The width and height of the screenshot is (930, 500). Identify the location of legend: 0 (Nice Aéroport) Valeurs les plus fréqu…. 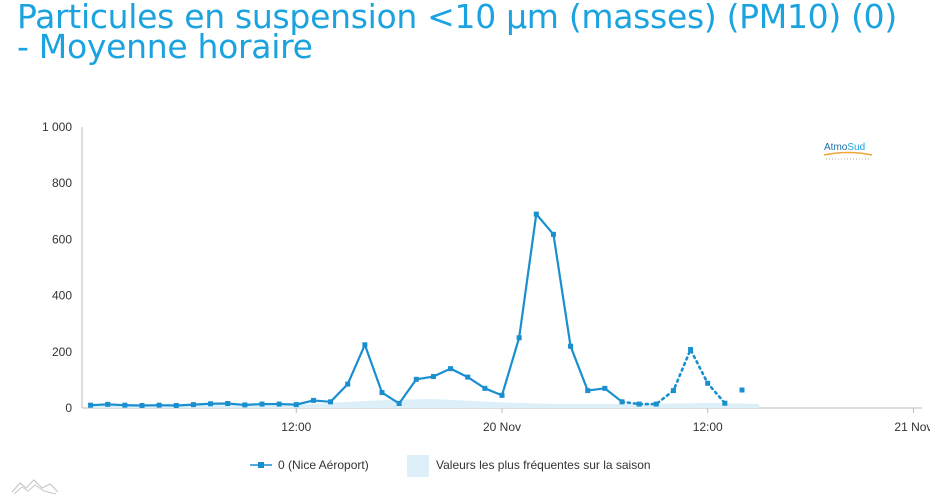
(450, 466).